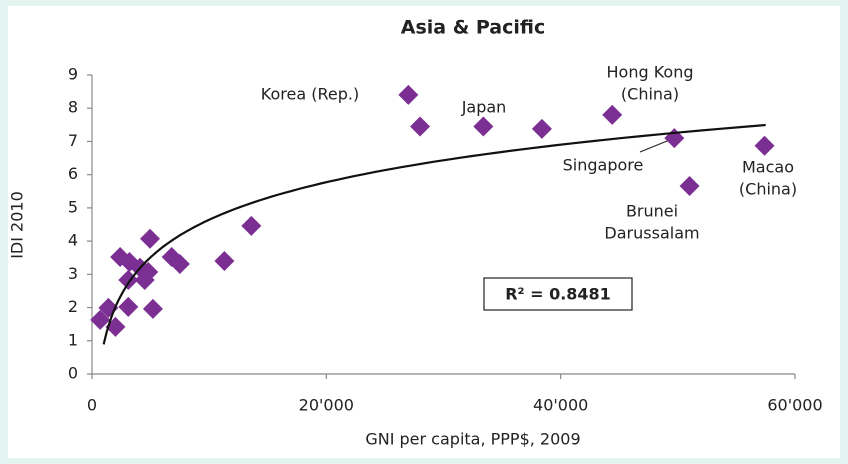 The width and height of the screenshot is (848, 464). Describe the element at coordinates (73, 240) in the screenshot. I see `y-tick-label: 4` at that location.